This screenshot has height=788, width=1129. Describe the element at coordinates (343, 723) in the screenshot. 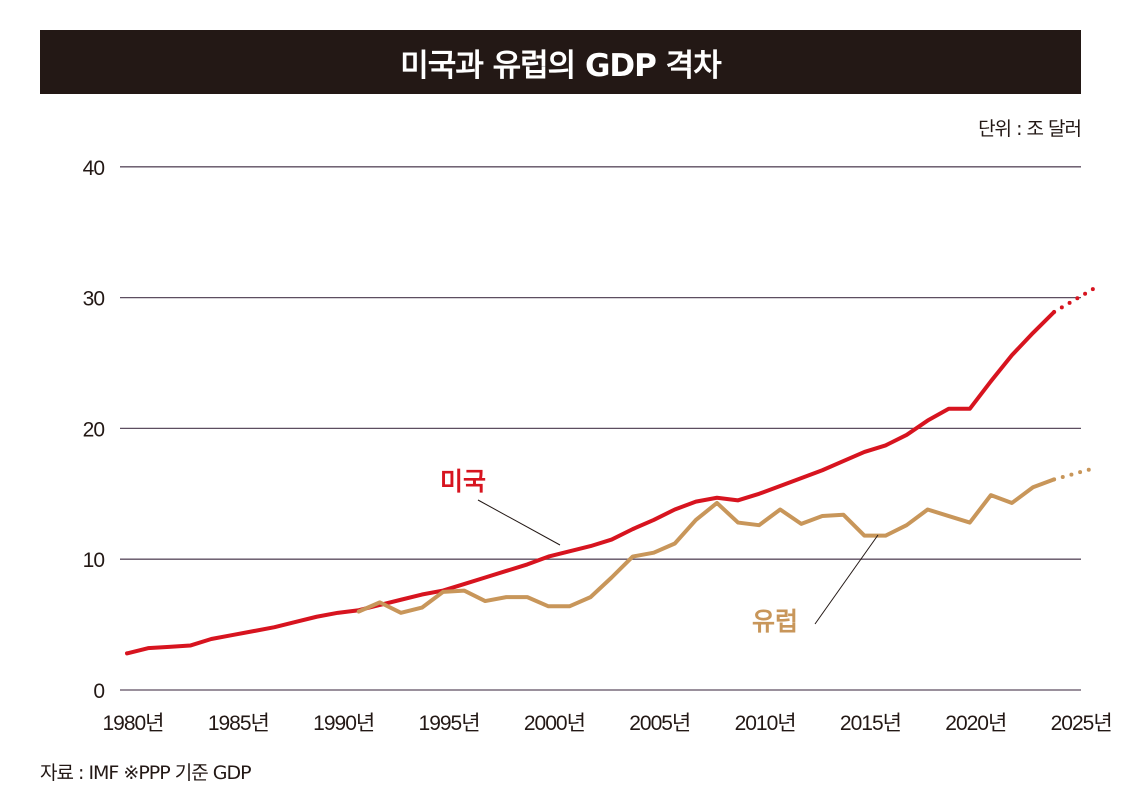

I see `x-tick-label: 1990년` at that location.